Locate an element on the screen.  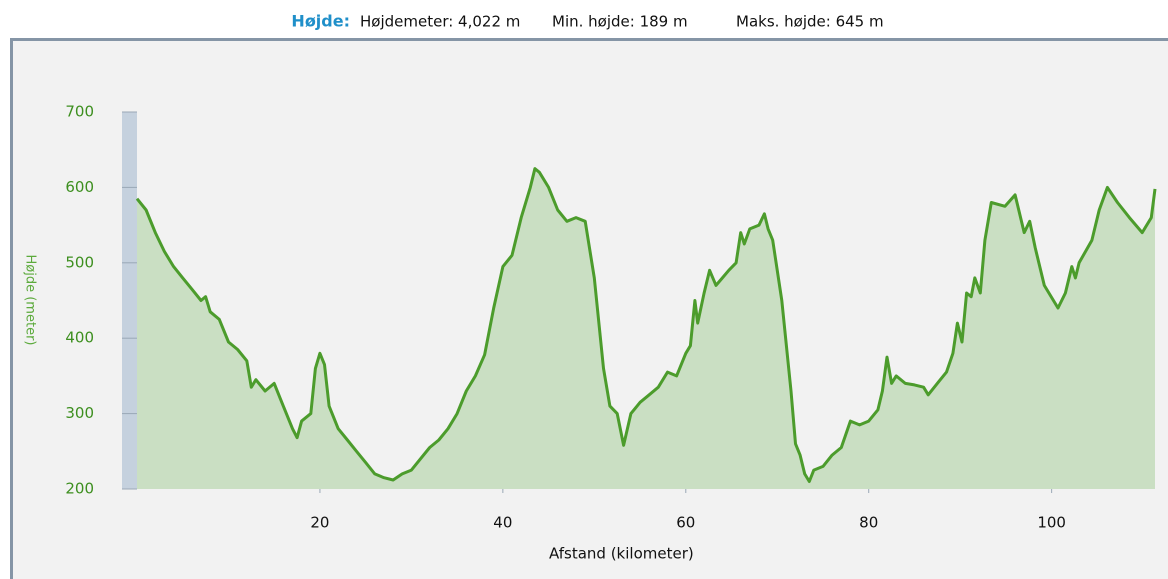
y-tick-label: 200 is located at coordinates (79, 489).